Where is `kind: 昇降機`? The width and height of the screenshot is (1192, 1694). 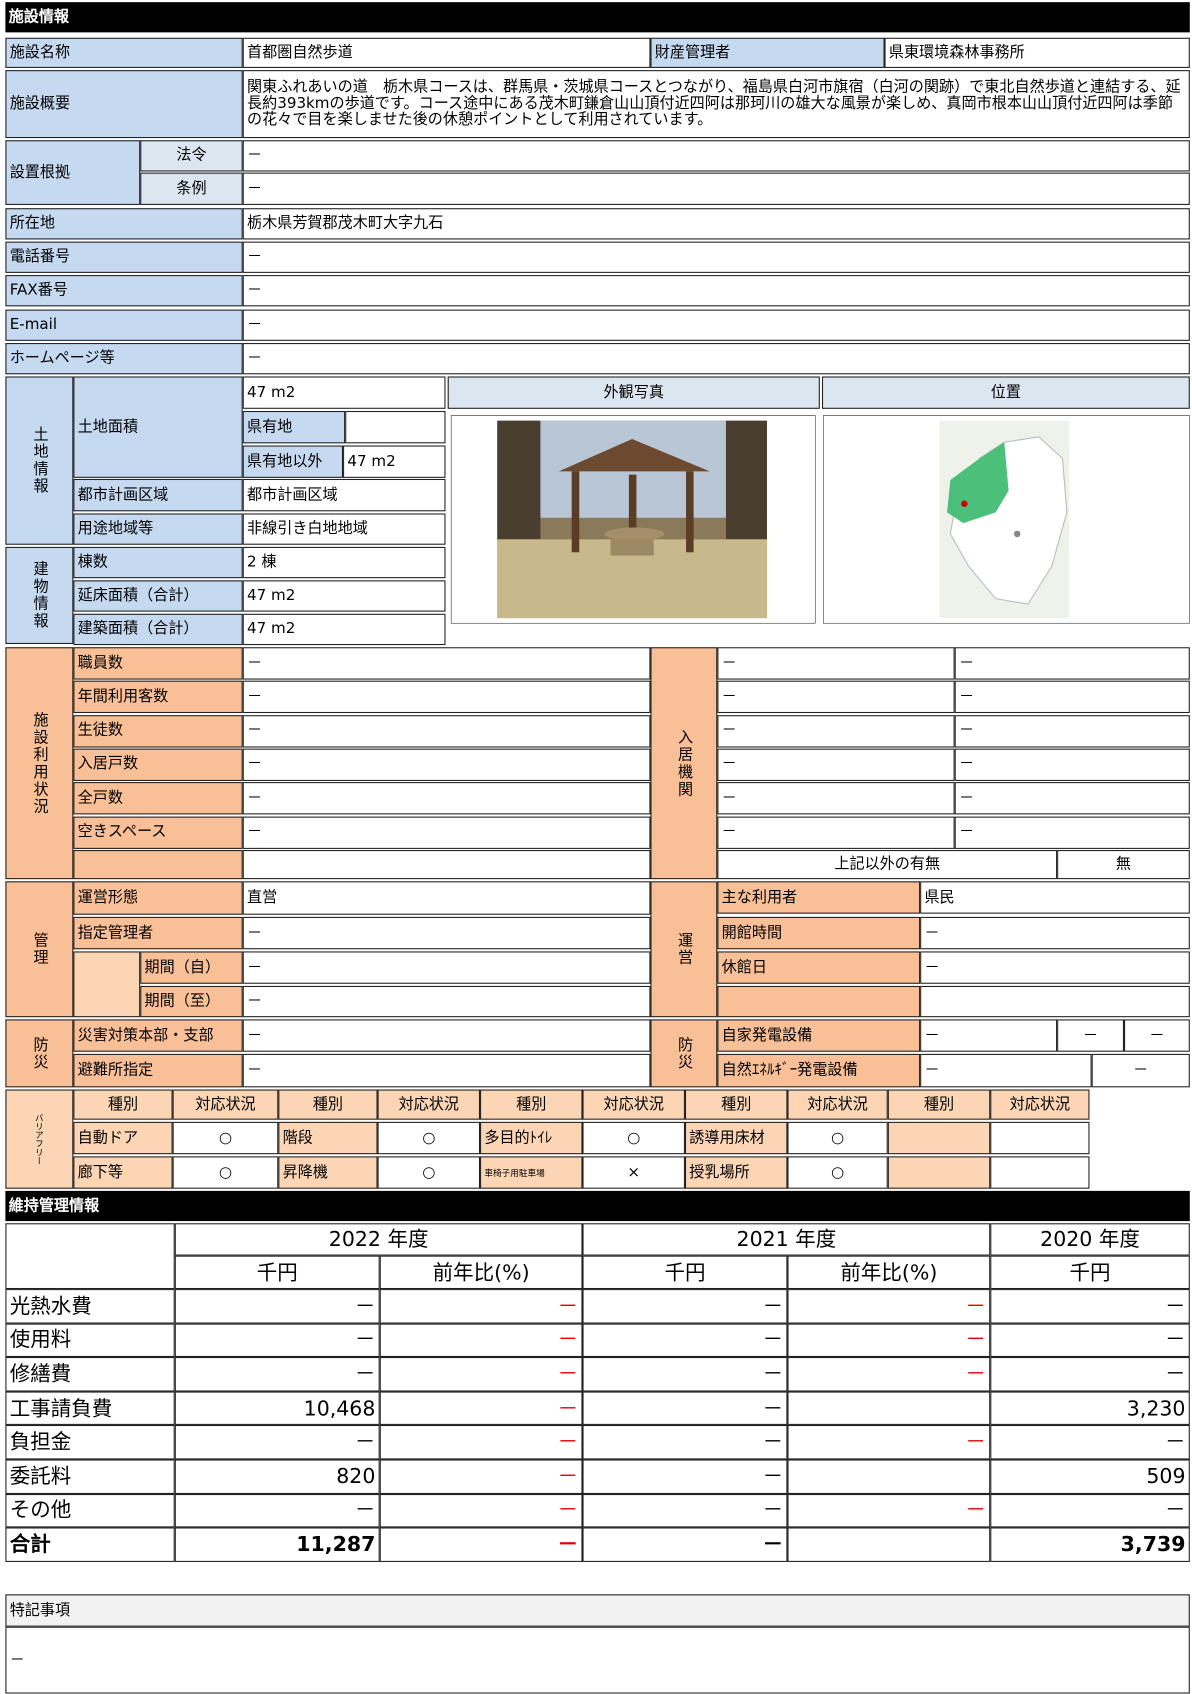 kind: 昇降機 is located at coordinates (328, 1172).